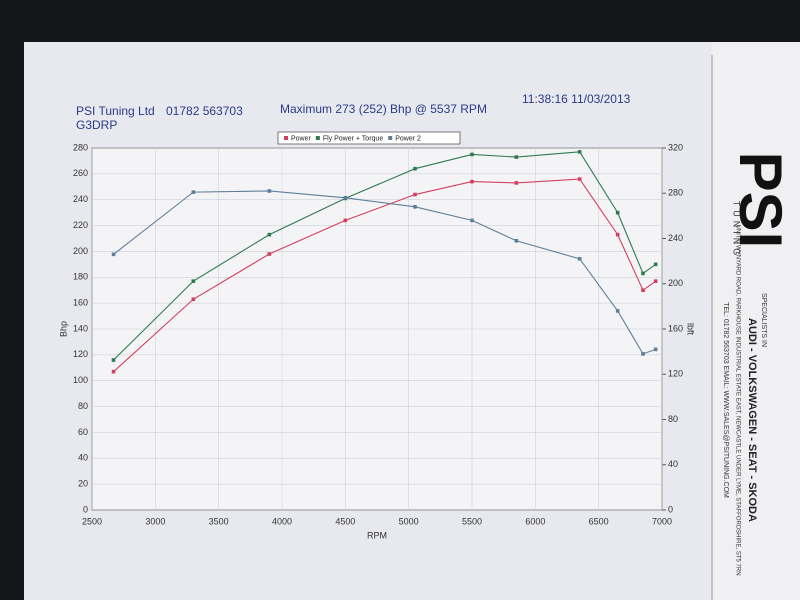 The width and height of the screenshot is (800, 600). What do you see at coordinates (83, 406) in the screenshot?
I see `y-tick-label: 80` at bounding box center [83, 406].